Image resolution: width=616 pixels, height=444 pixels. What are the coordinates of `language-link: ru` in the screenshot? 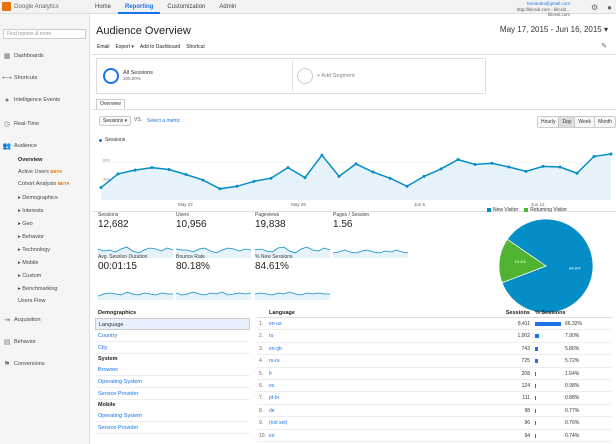 It's located at (271, 336).